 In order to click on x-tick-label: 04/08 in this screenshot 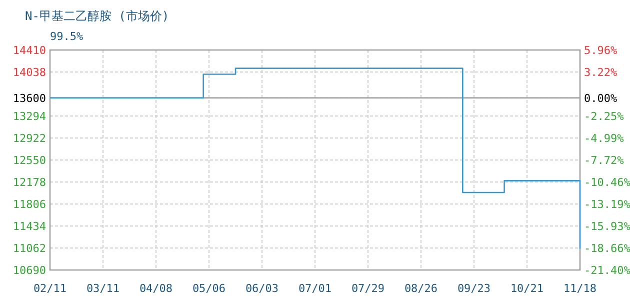, I will do `click(156, 288)`.